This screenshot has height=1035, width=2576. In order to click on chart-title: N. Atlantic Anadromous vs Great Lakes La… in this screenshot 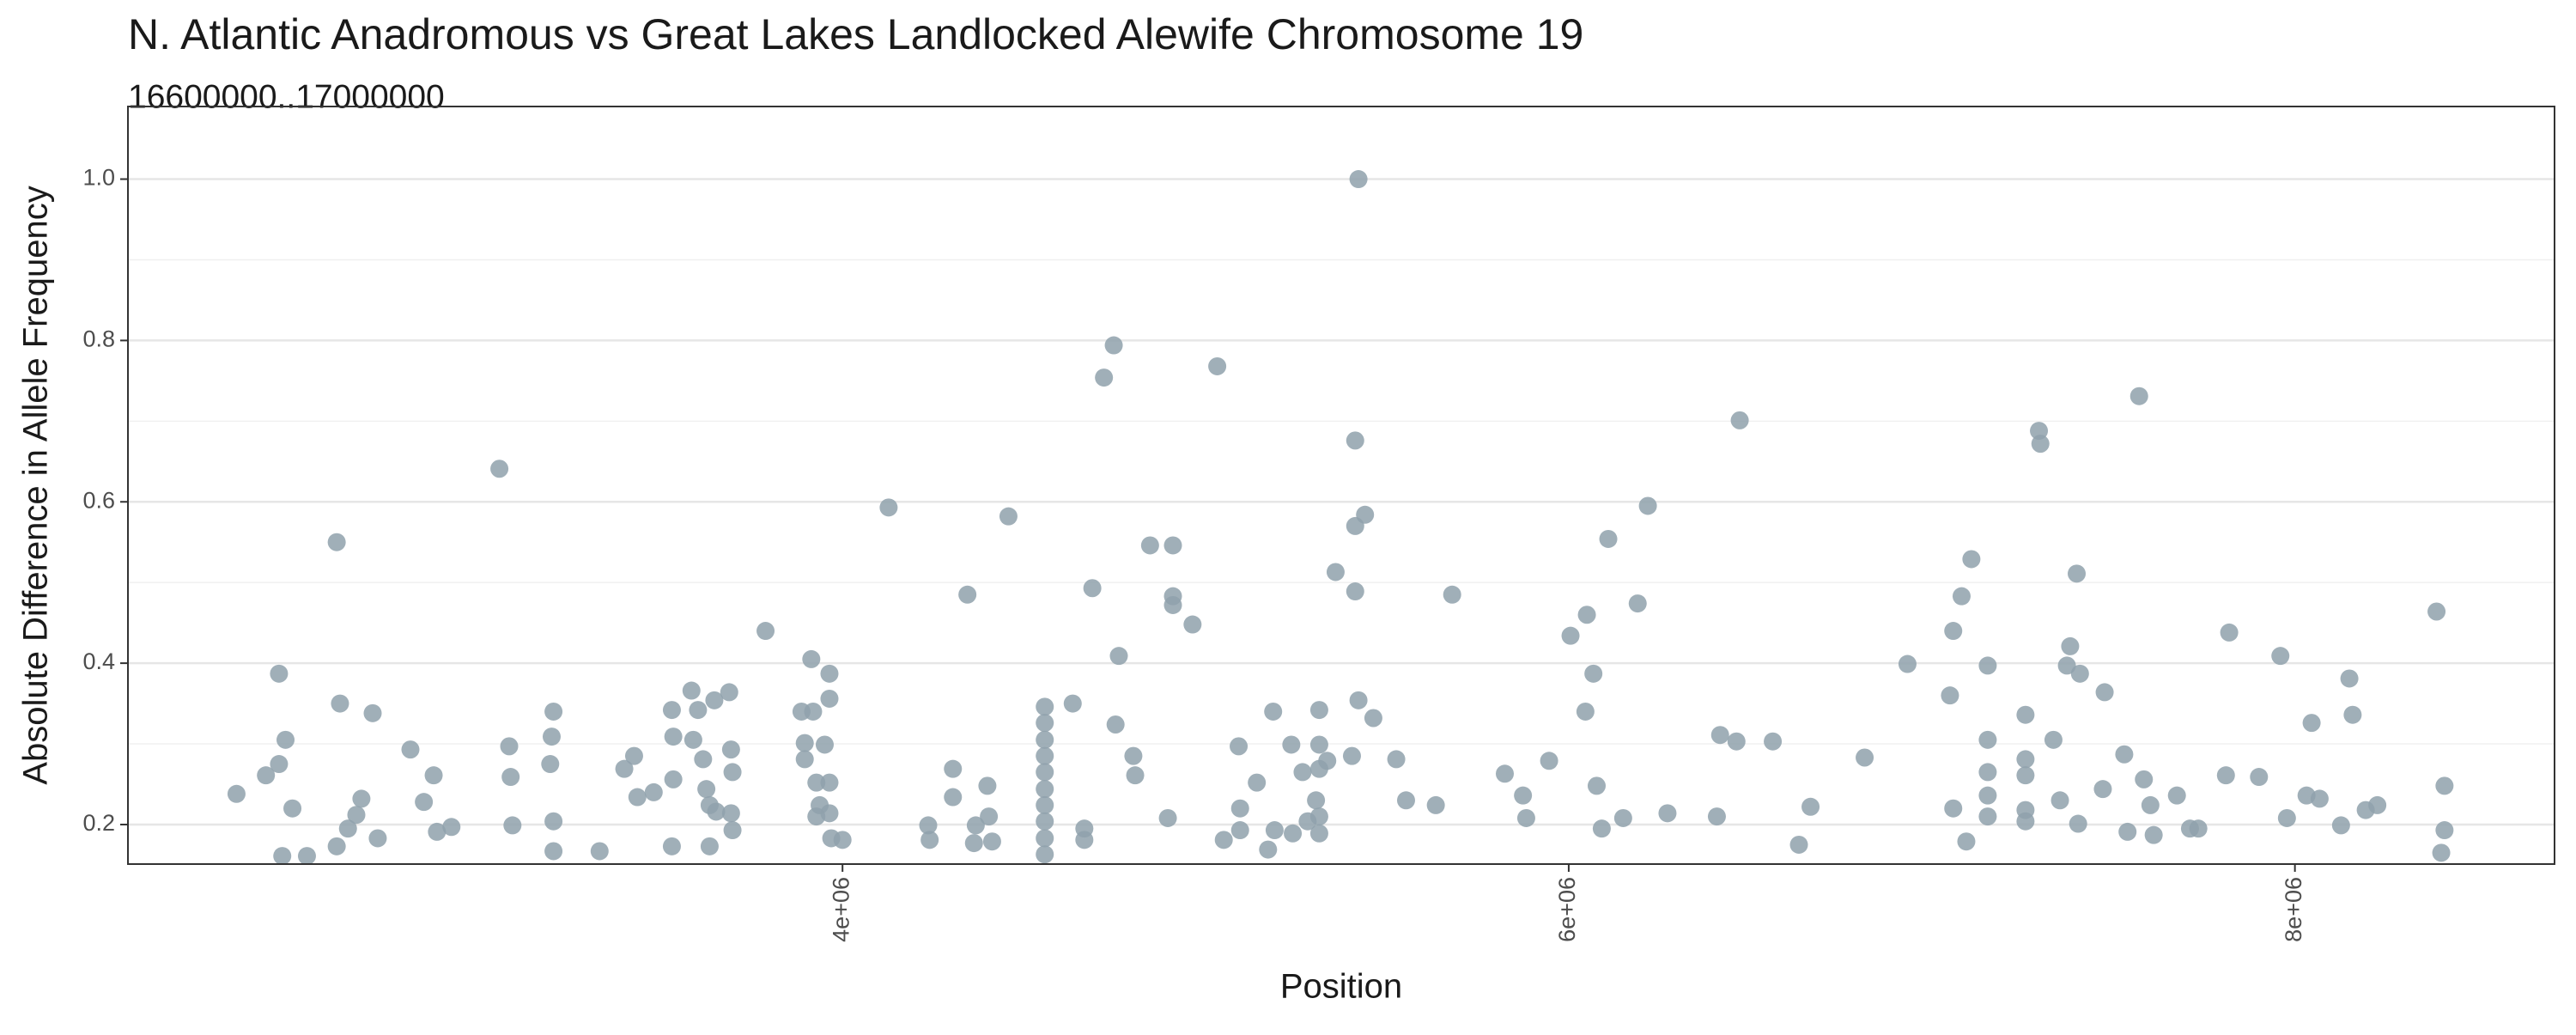, I will do `click(856, 34)`.